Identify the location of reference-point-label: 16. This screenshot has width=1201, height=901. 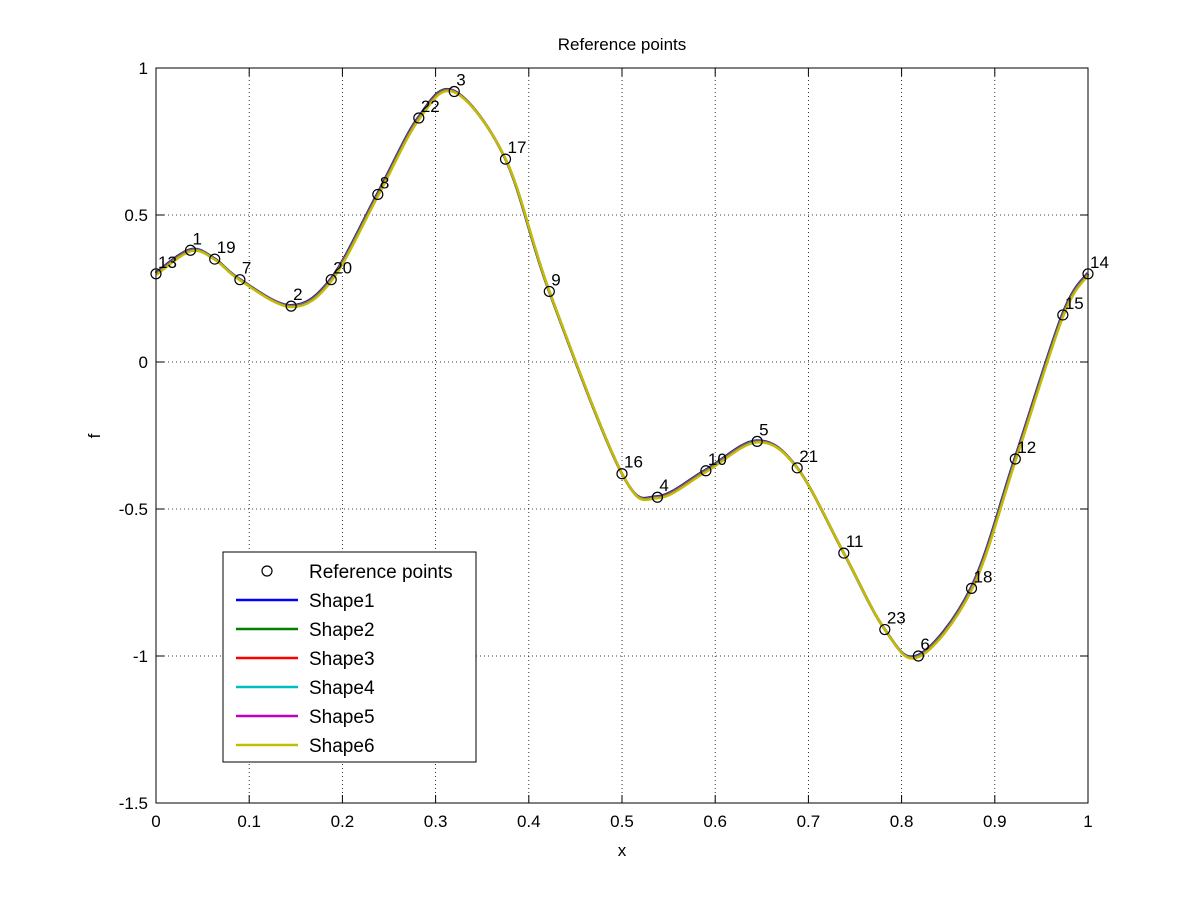
(633, 462).